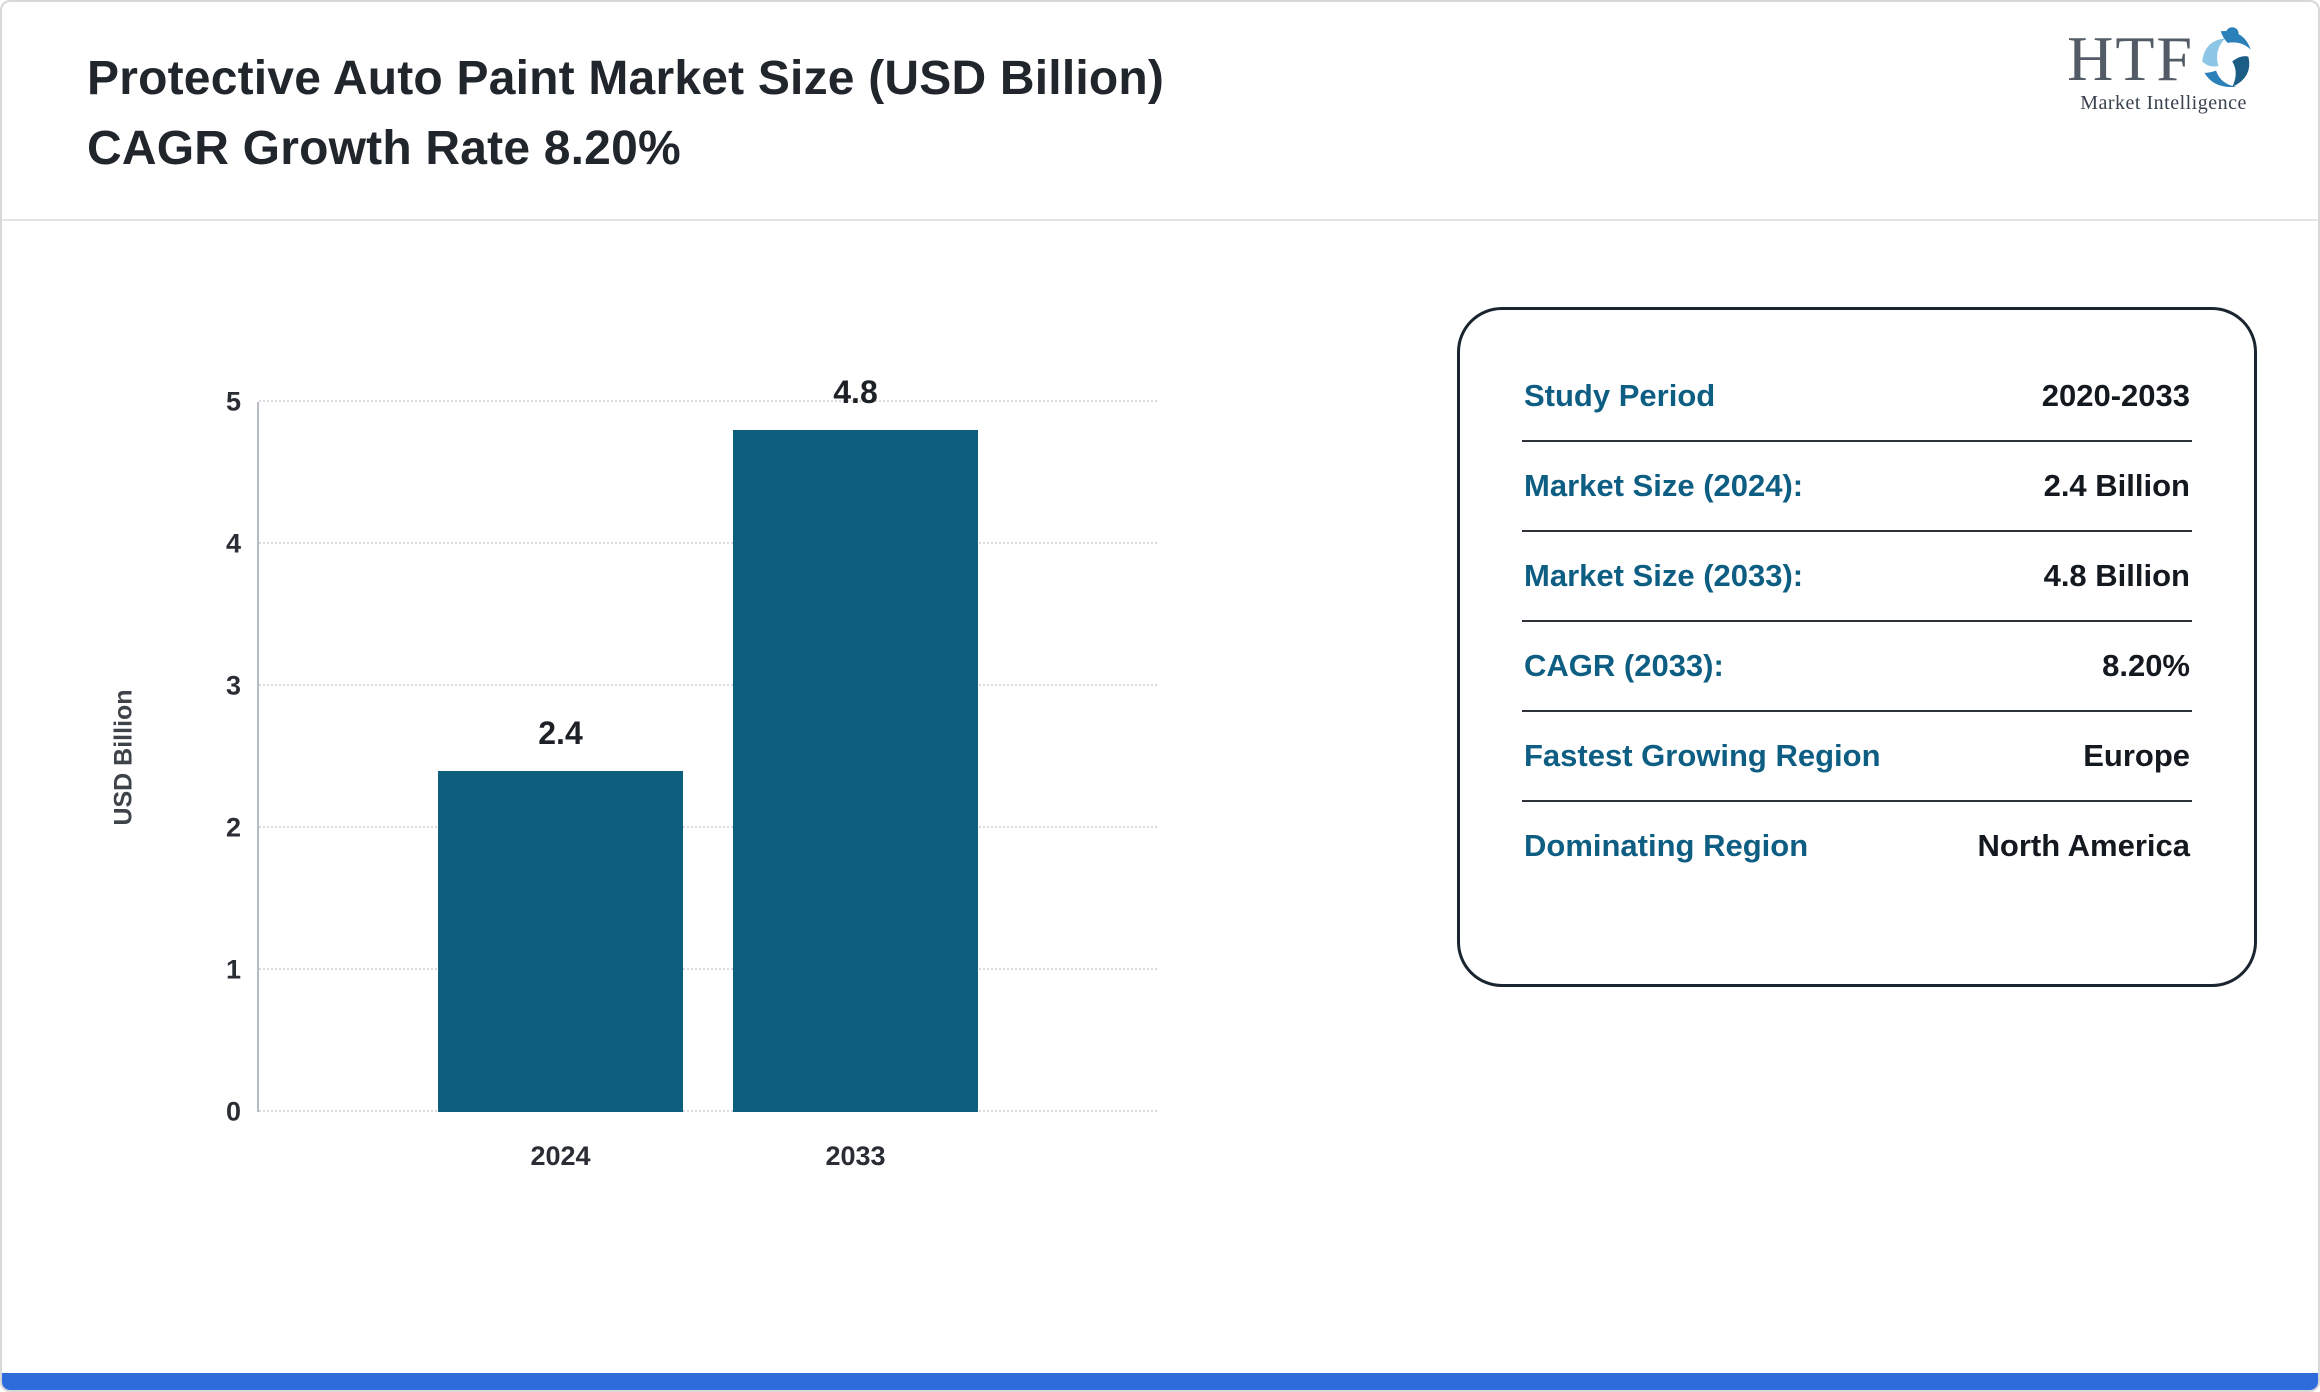  Describe the element at coordinates (1160, 1381) in the screenshot. I see `bottom-accent-strip` at that location.